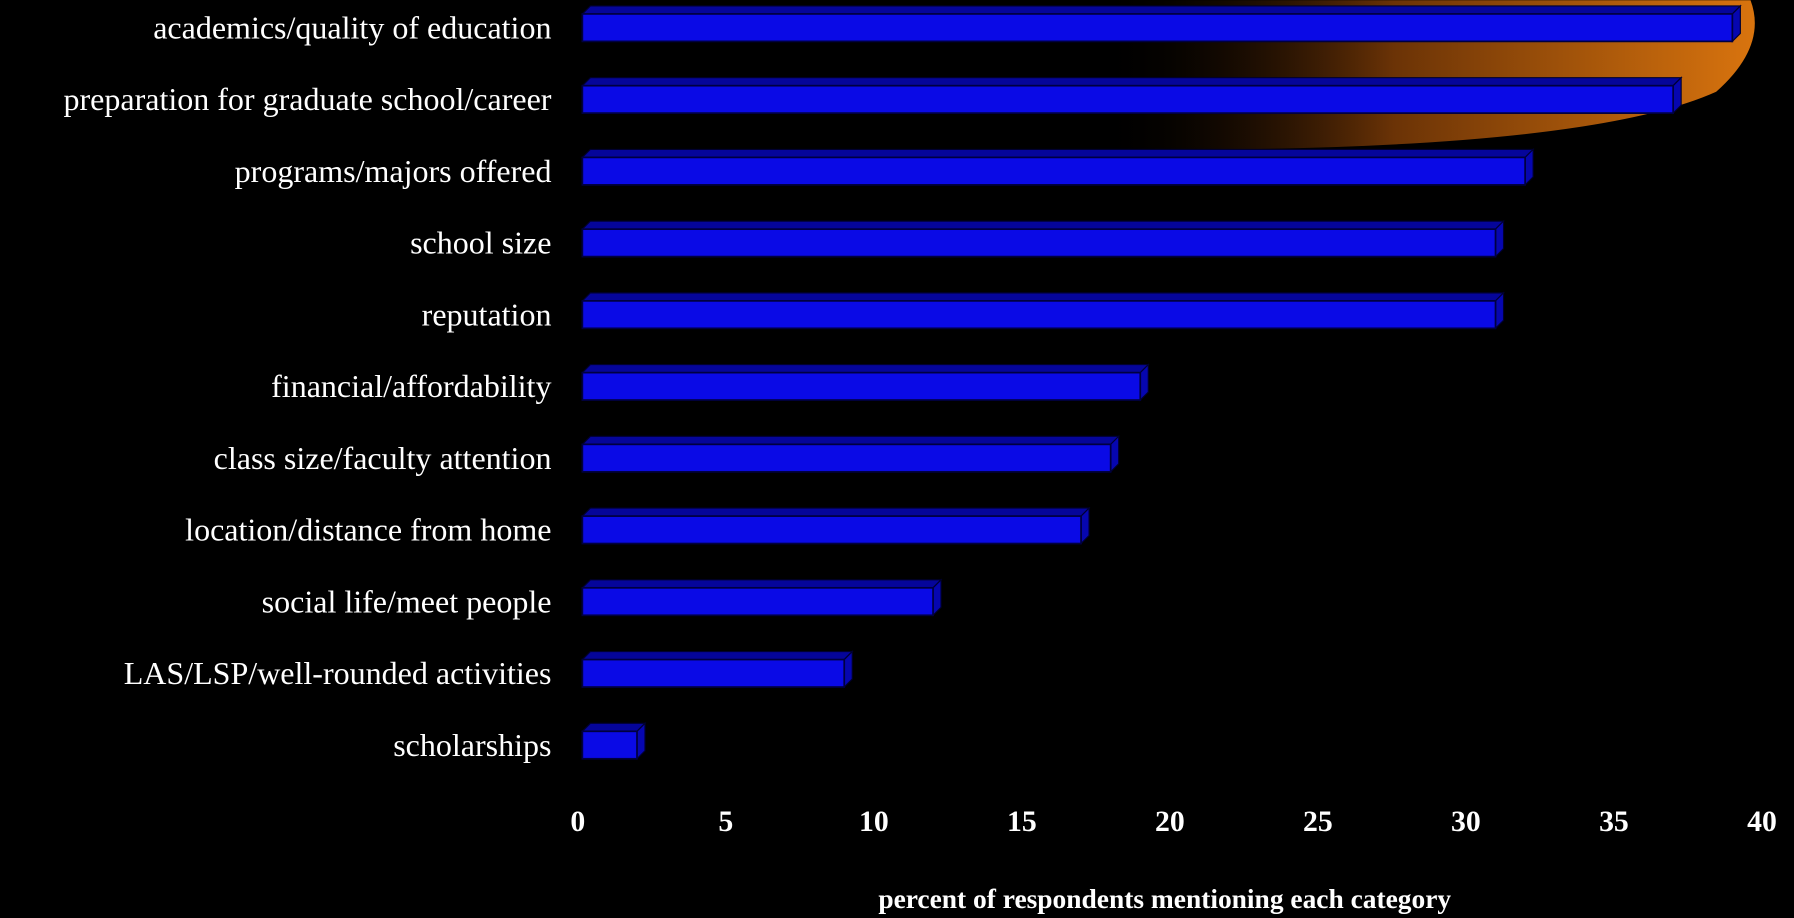 This screenshot has height=918, width=1794. What do you see at coordinates (725, 821) in the screenshot?
I see `x-tick-label: 5` at bounding box center [725, 821].